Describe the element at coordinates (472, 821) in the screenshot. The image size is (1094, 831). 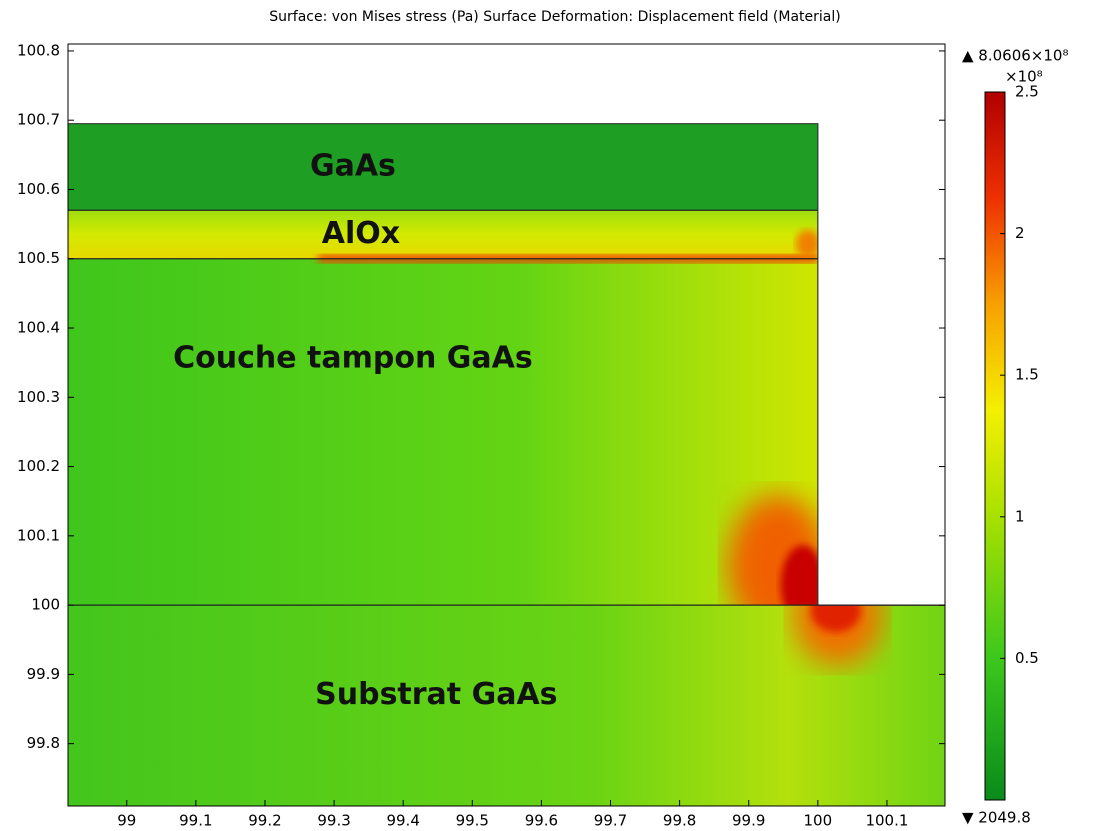
I see `x-tick-label: 99.5` at that location.